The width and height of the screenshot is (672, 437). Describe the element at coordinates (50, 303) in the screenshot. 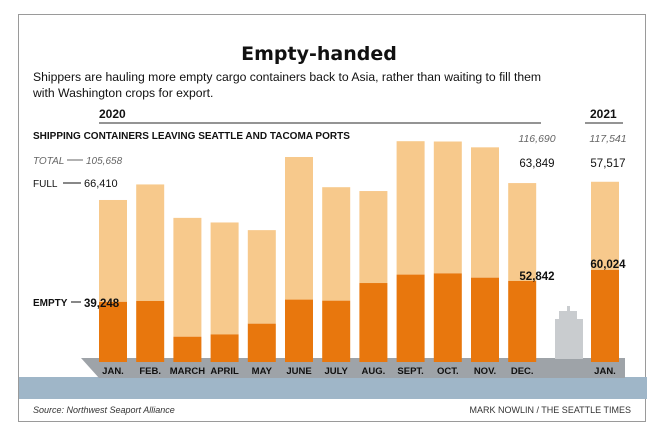

I see `empty-annotation-label: EMPTY` at that location.